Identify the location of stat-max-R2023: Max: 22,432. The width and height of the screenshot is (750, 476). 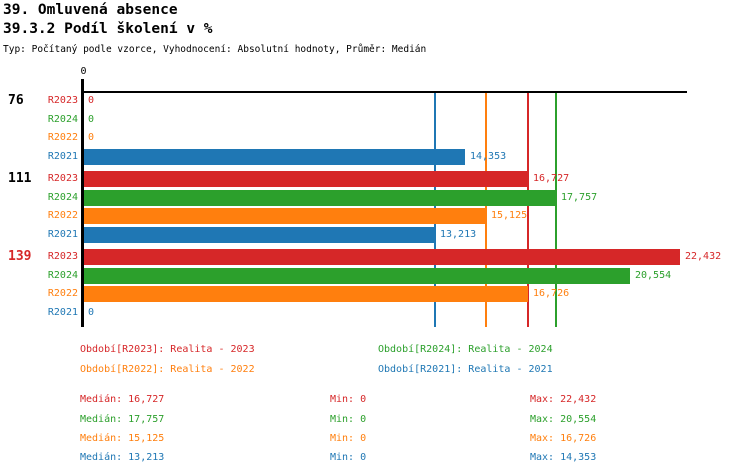
(563, 399).